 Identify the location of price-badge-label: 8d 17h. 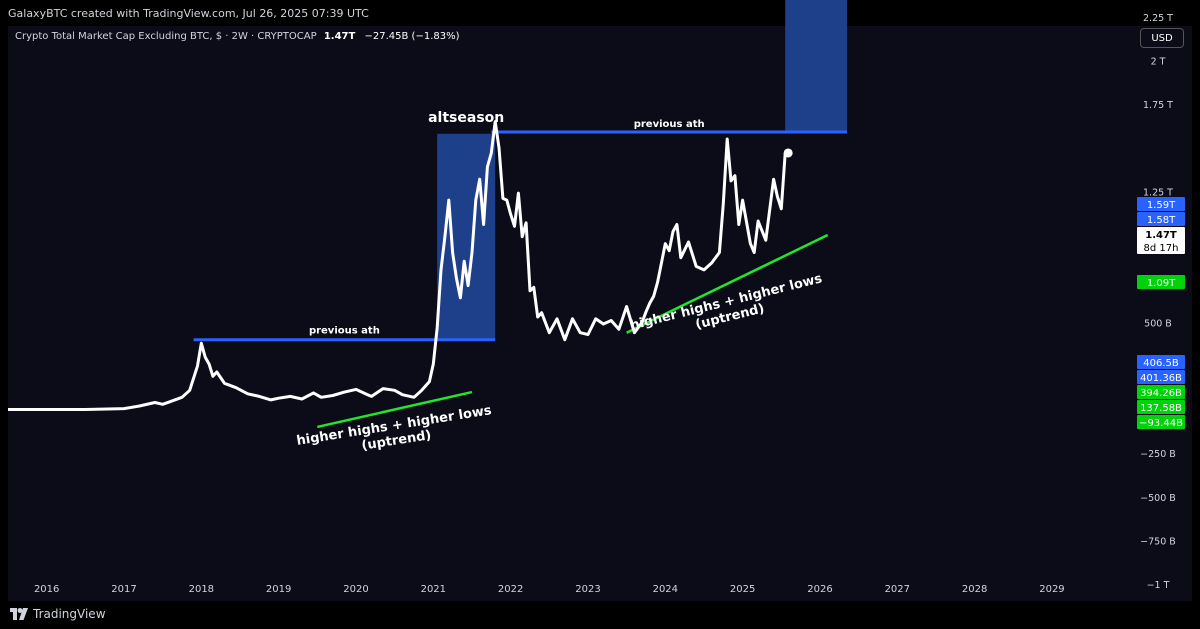
(1161, 248).